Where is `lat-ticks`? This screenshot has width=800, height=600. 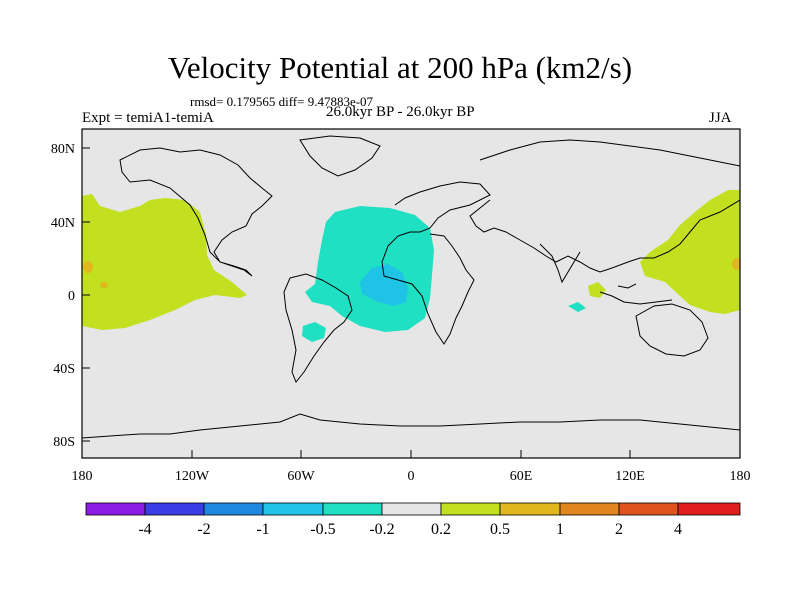
lat-ticks is located at coordinates (86, 294).